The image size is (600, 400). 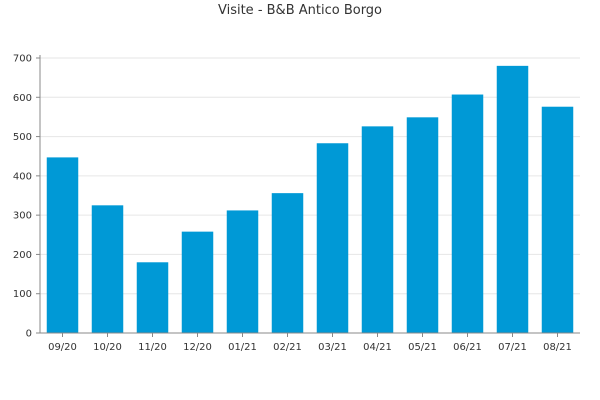 I want to click on x-tick-label: 04/21, so click(x=377, y=347).